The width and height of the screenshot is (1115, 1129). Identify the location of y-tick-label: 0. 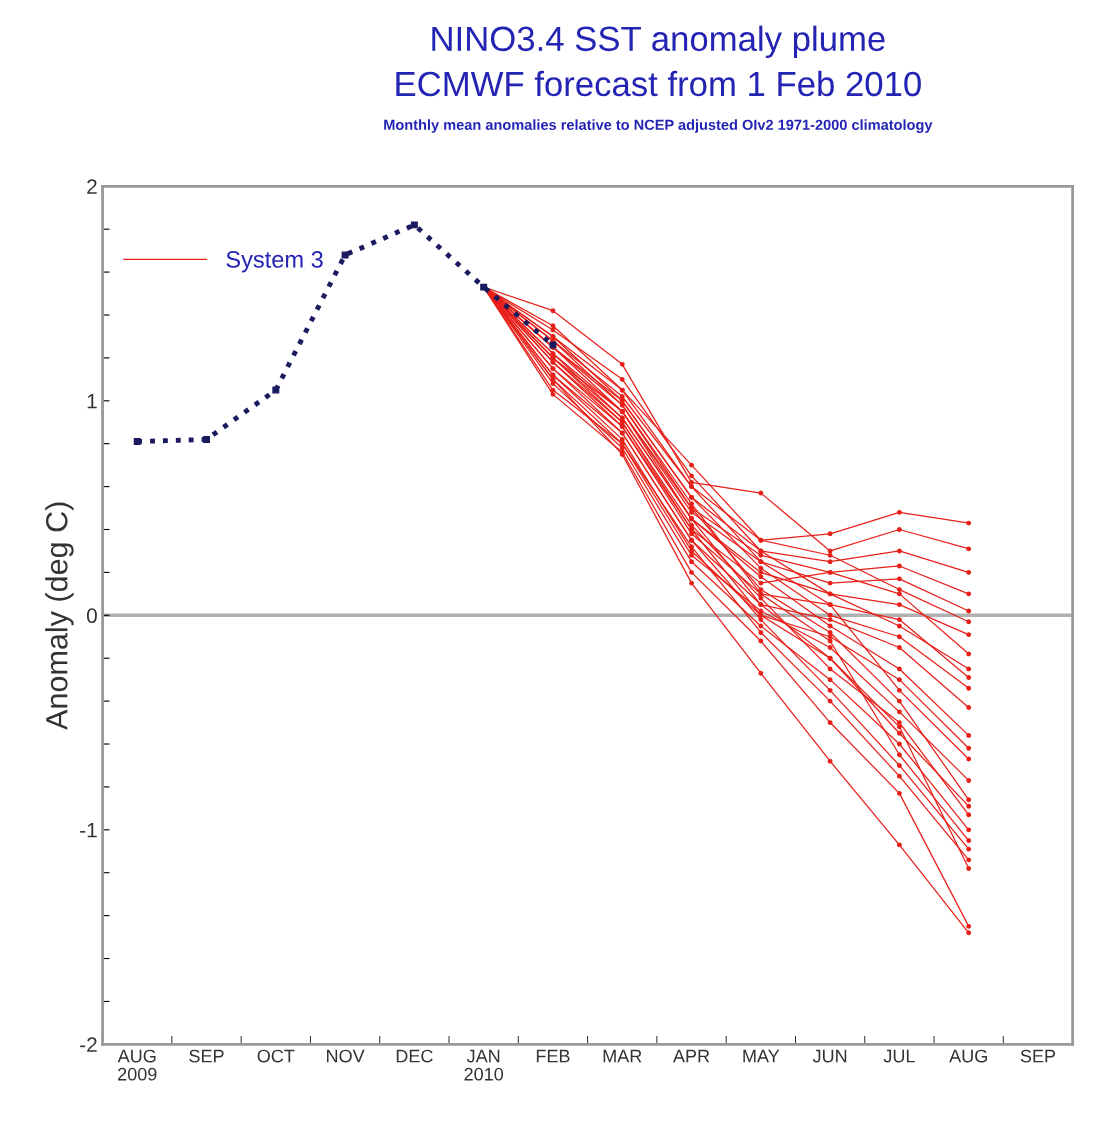
(91, 616).